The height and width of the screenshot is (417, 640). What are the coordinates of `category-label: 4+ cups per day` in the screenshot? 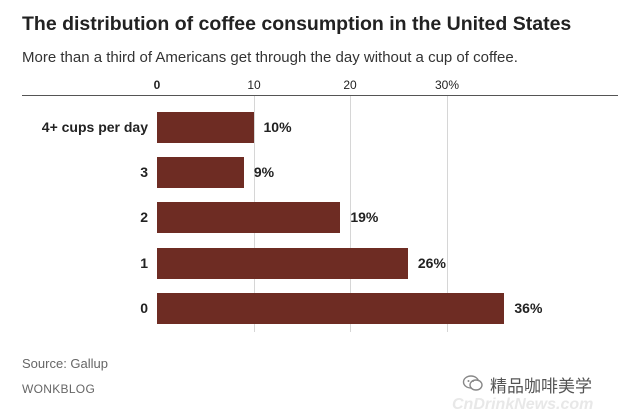 It's located at (94, 127).